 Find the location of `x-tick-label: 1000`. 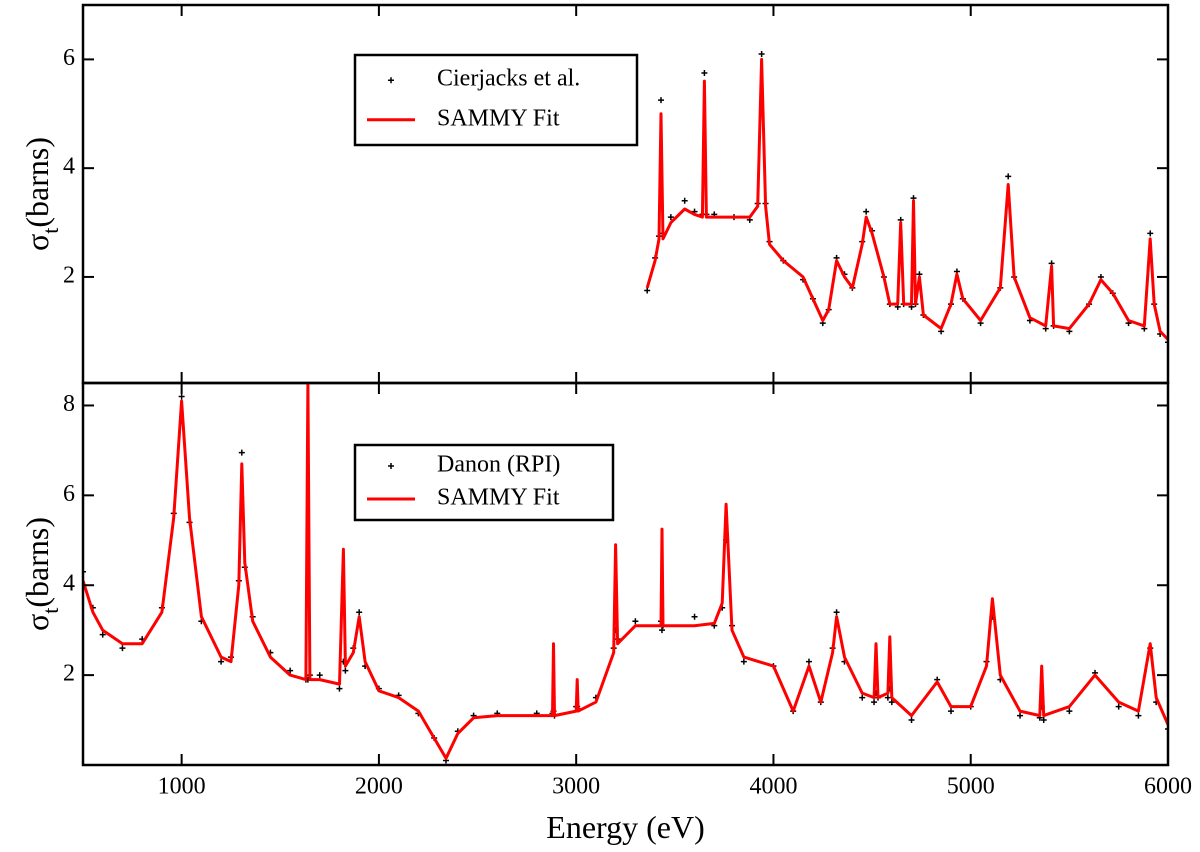

x-tick-label: 1000 is located at coordinates (182, 787).